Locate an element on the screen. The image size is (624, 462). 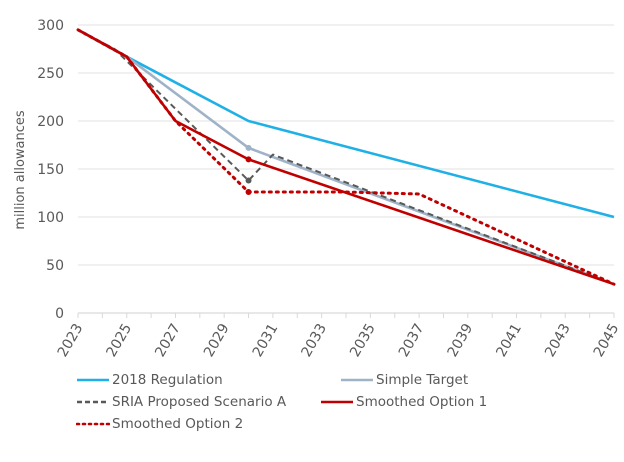
x-tick-label: 2045 is located at coordinates (607, 340).